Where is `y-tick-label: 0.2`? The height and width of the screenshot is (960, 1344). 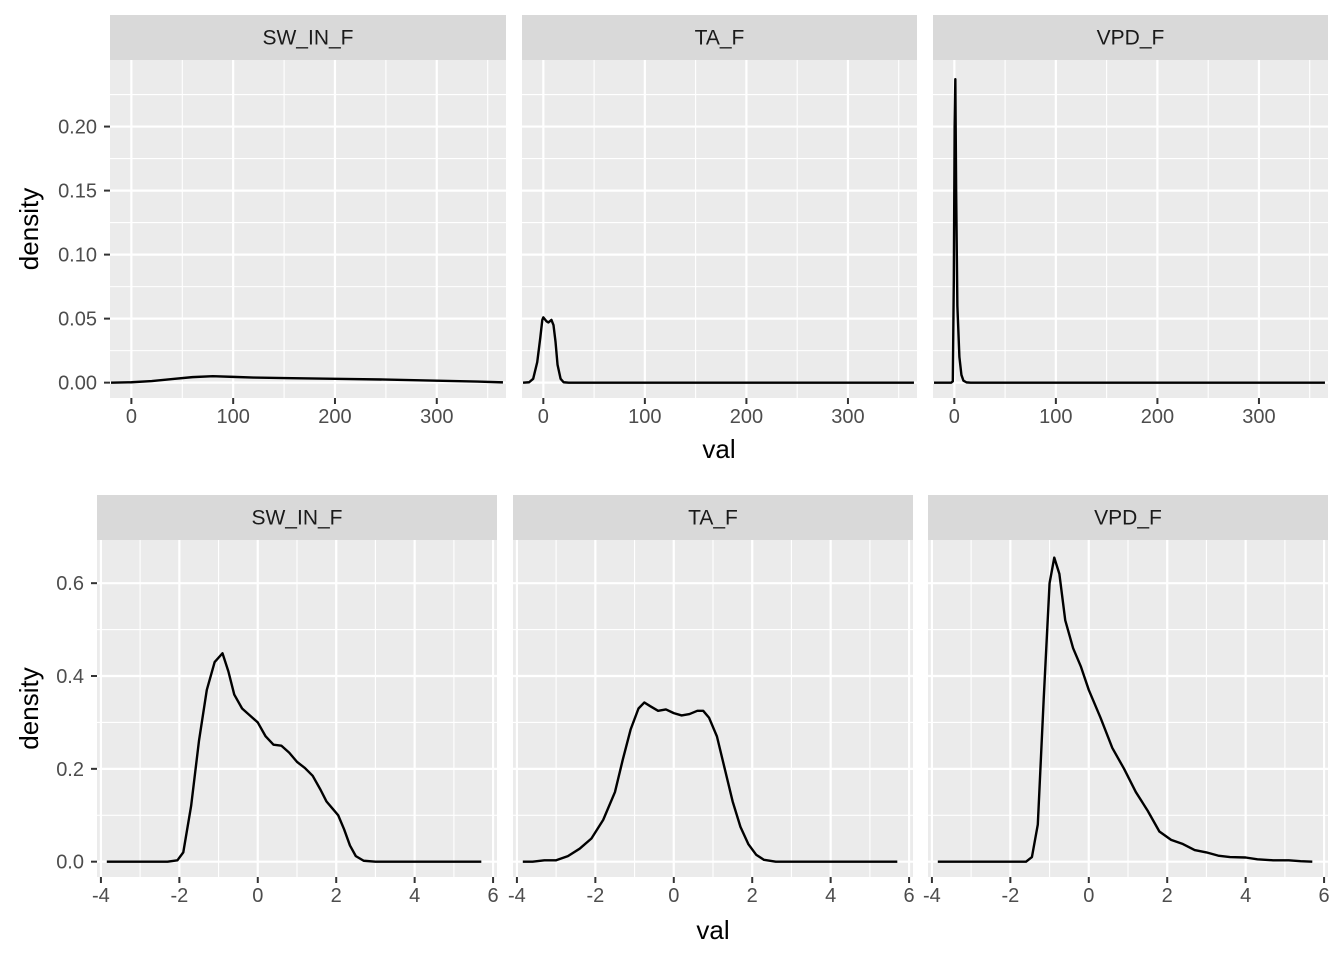 y-tick-label: 0.2 is located at coordinates (70, 770).